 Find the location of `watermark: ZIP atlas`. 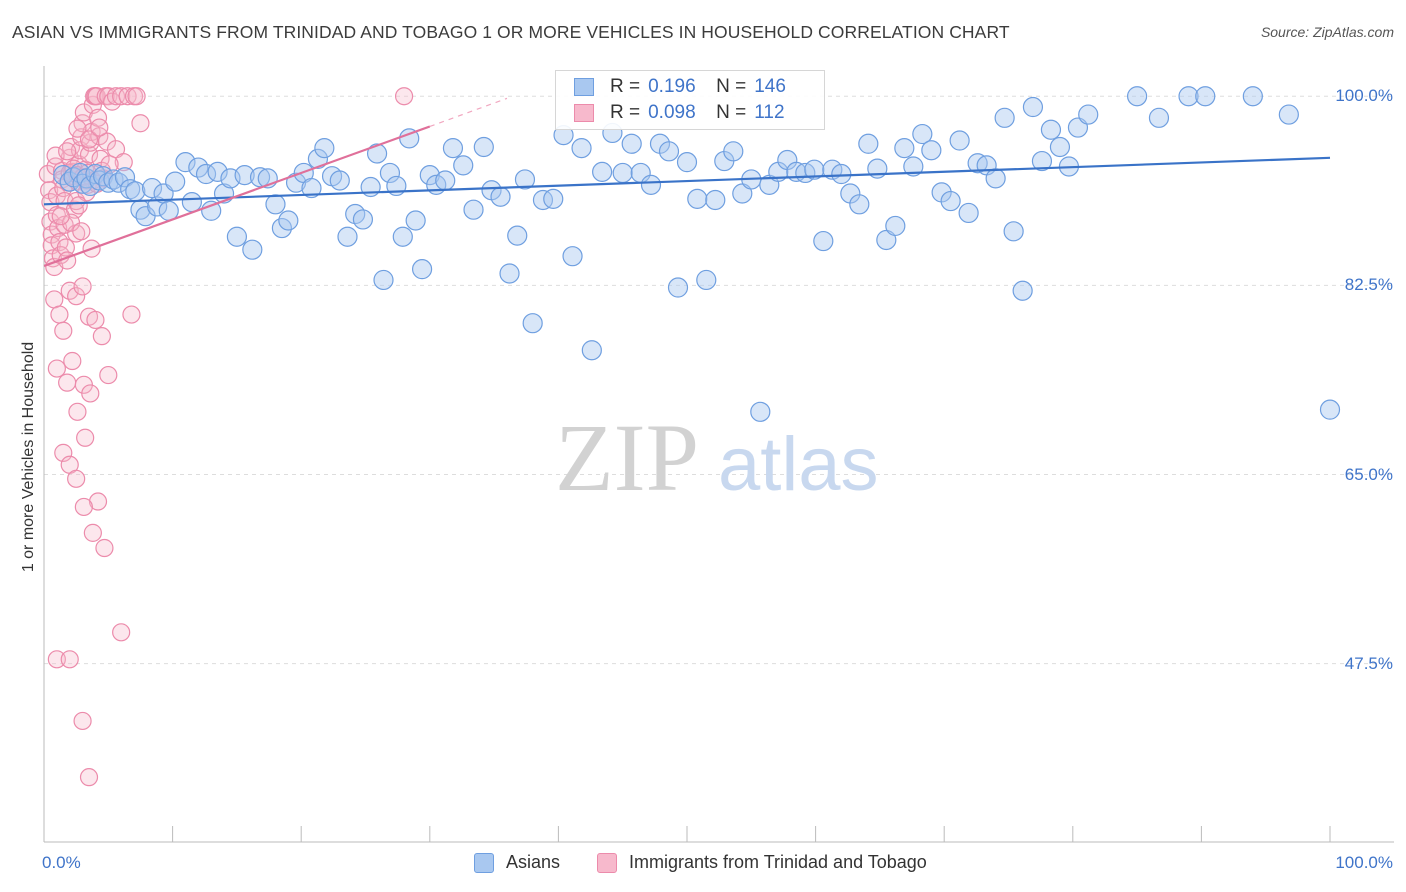

watermark: ZIP atlas is located at coordinates (717, 457).